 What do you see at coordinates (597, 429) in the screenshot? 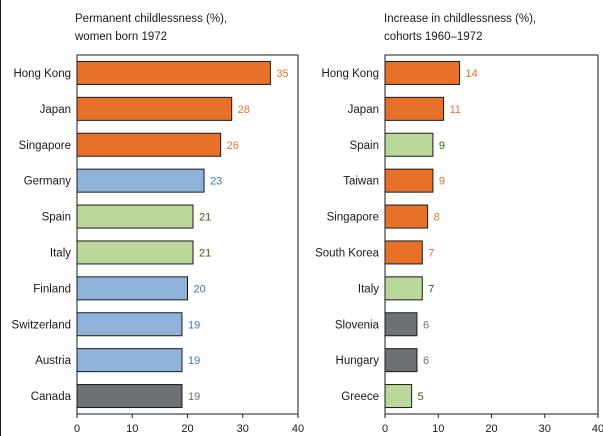
I see `right-x-tick-label: 40` at bounding box center [597, 429].